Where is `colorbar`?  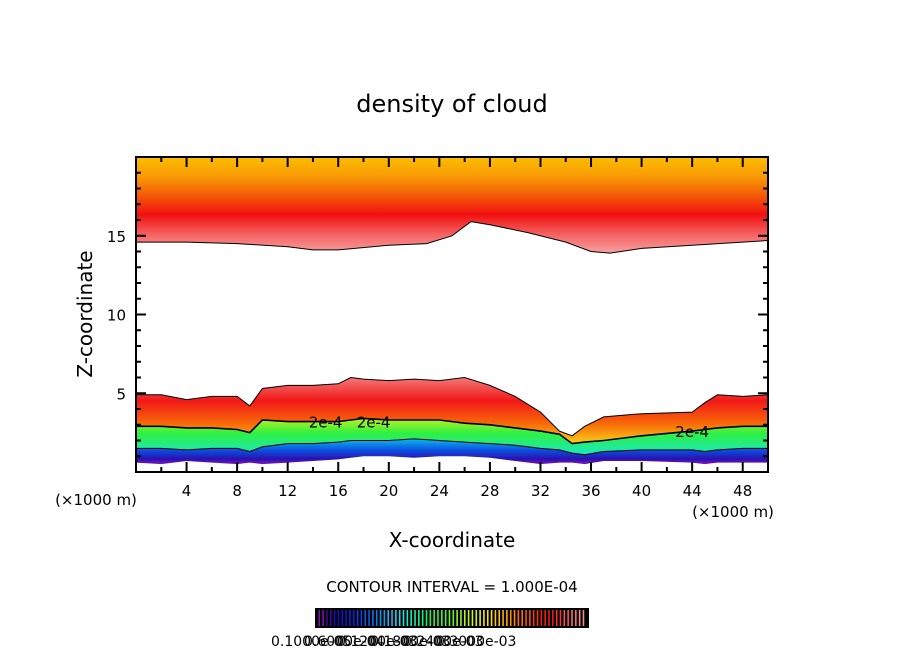 colorbar is located at coordinates (451, 618).